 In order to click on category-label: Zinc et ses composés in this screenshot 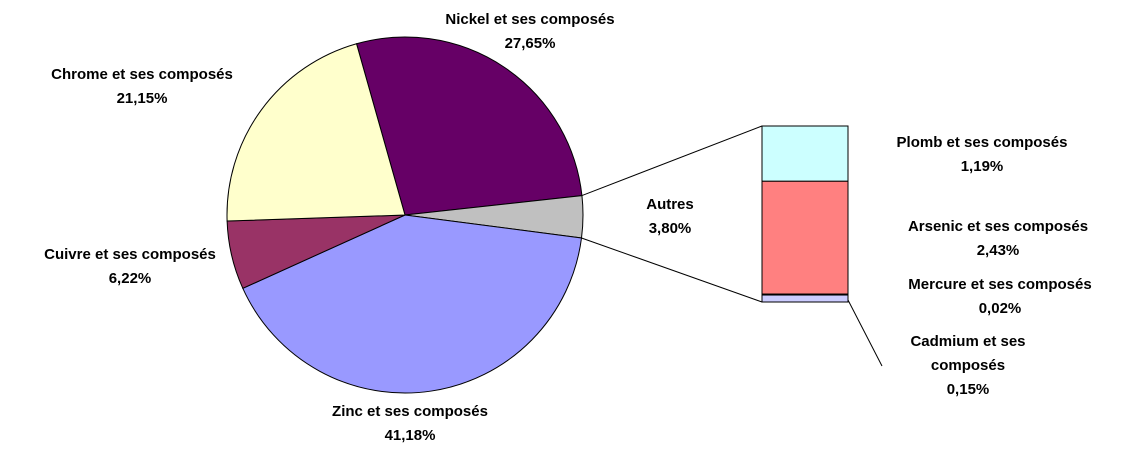, I will do `click(410, 411)`.